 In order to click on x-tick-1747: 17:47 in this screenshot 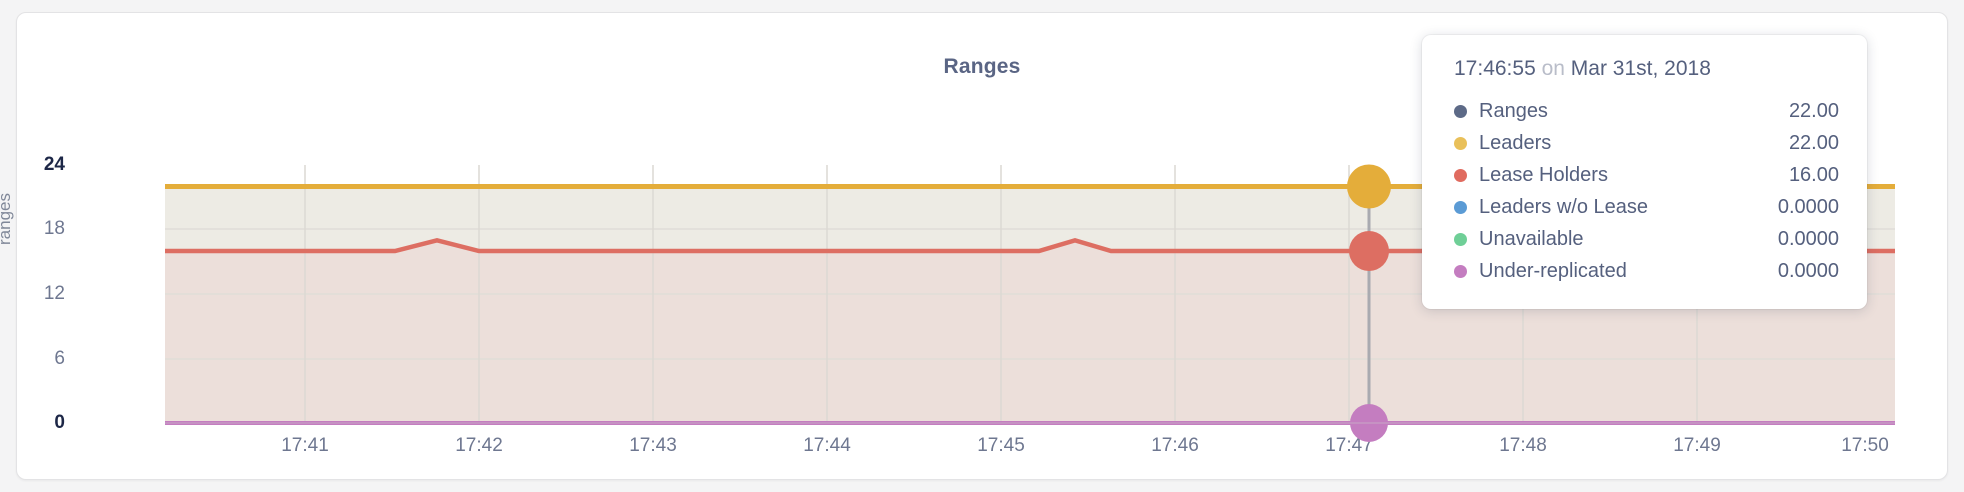, I will do `click(1349, 445)`.